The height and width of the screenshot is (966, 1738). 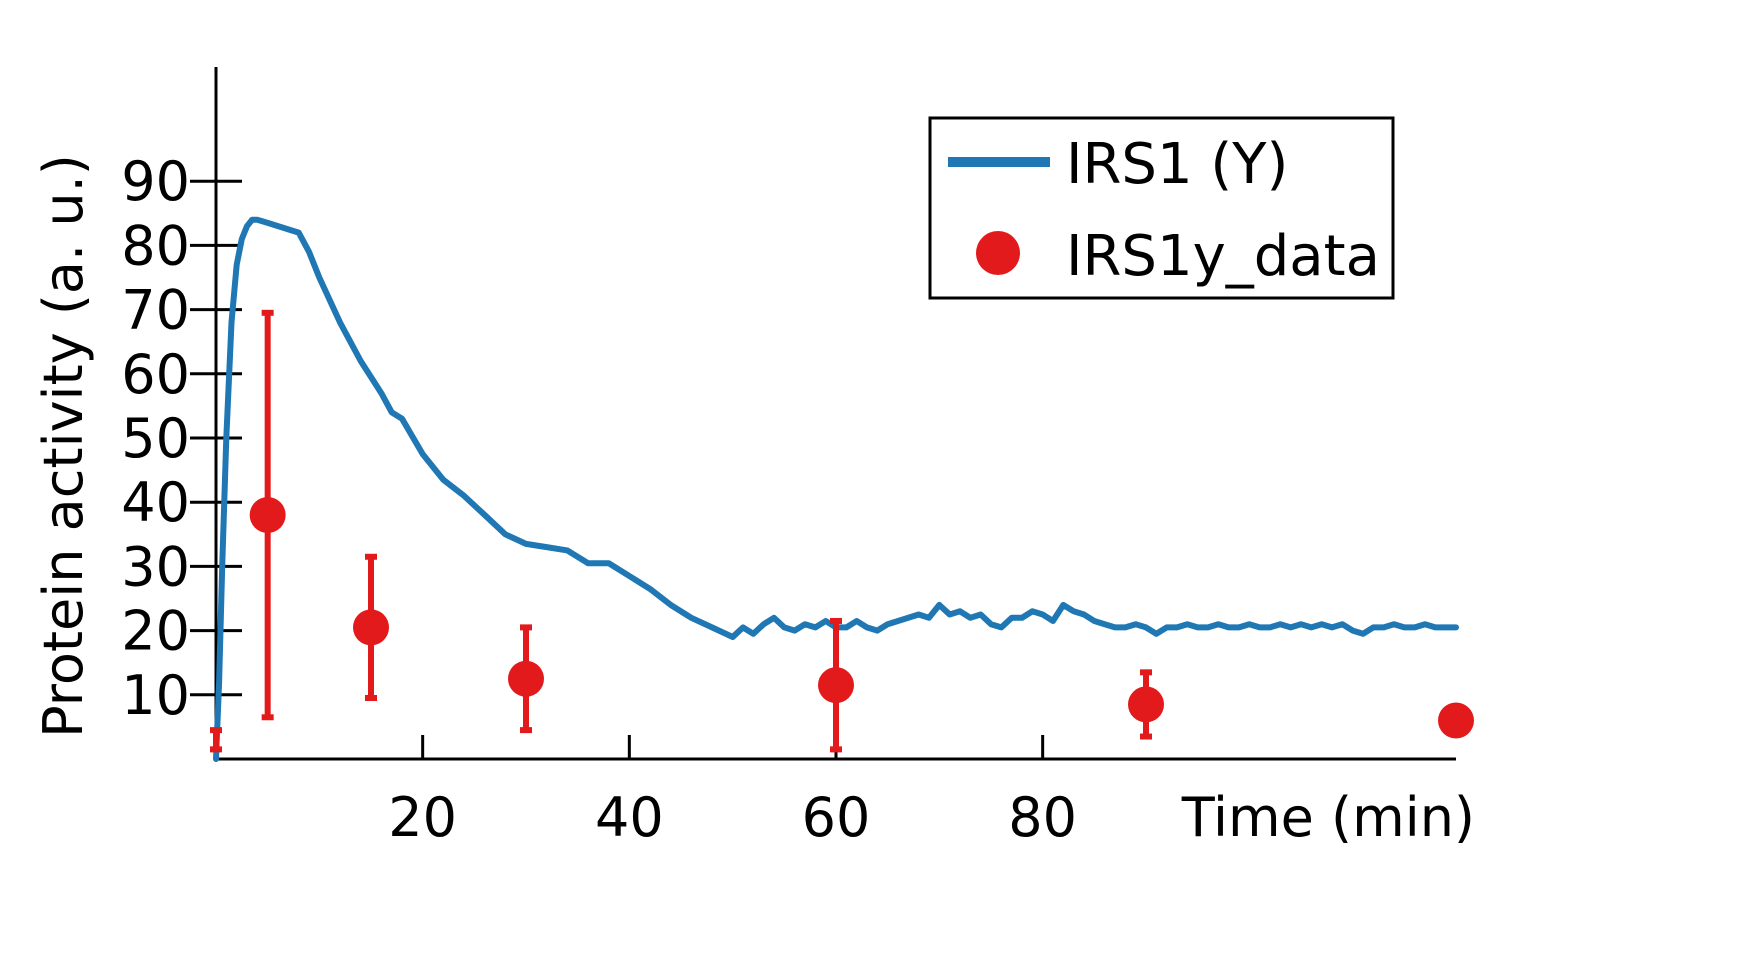 What do you see at coordinates (732, 792) in the screenshot?
I see `x-ticks: 20 40 60 80` at bounding box center [732, 792].